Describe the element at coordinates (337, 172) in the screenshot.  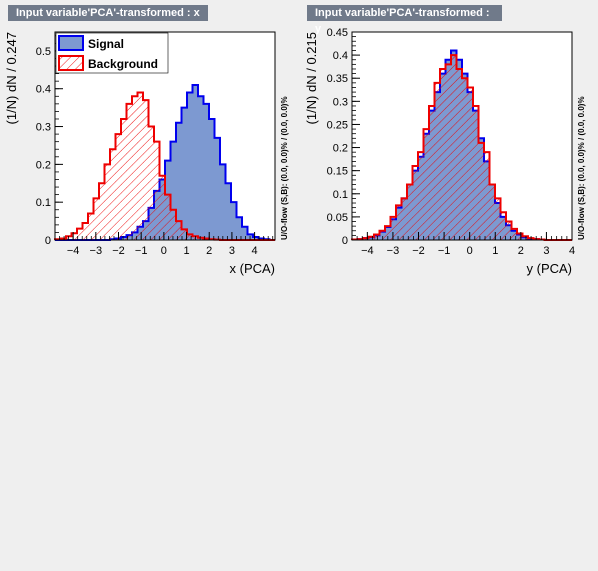
I see `y-tick-label: 0.15` at that location.